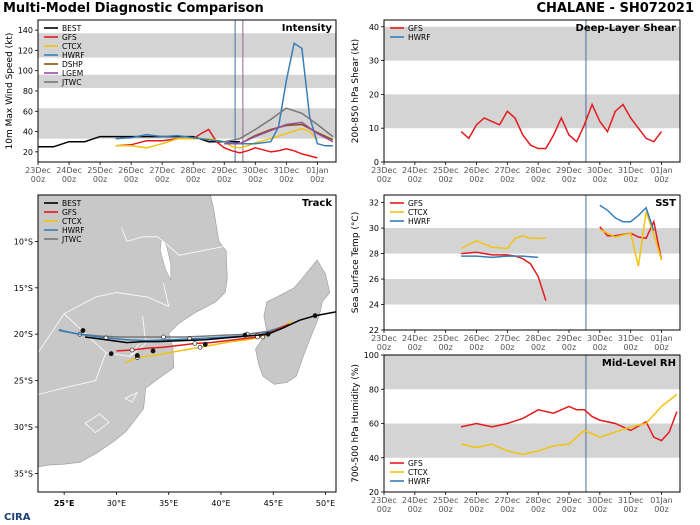  What do you see at coordinates (220, 503) in the screenshot?
I see `x-tick-label: 40°E` at bounding box center [220, 503].